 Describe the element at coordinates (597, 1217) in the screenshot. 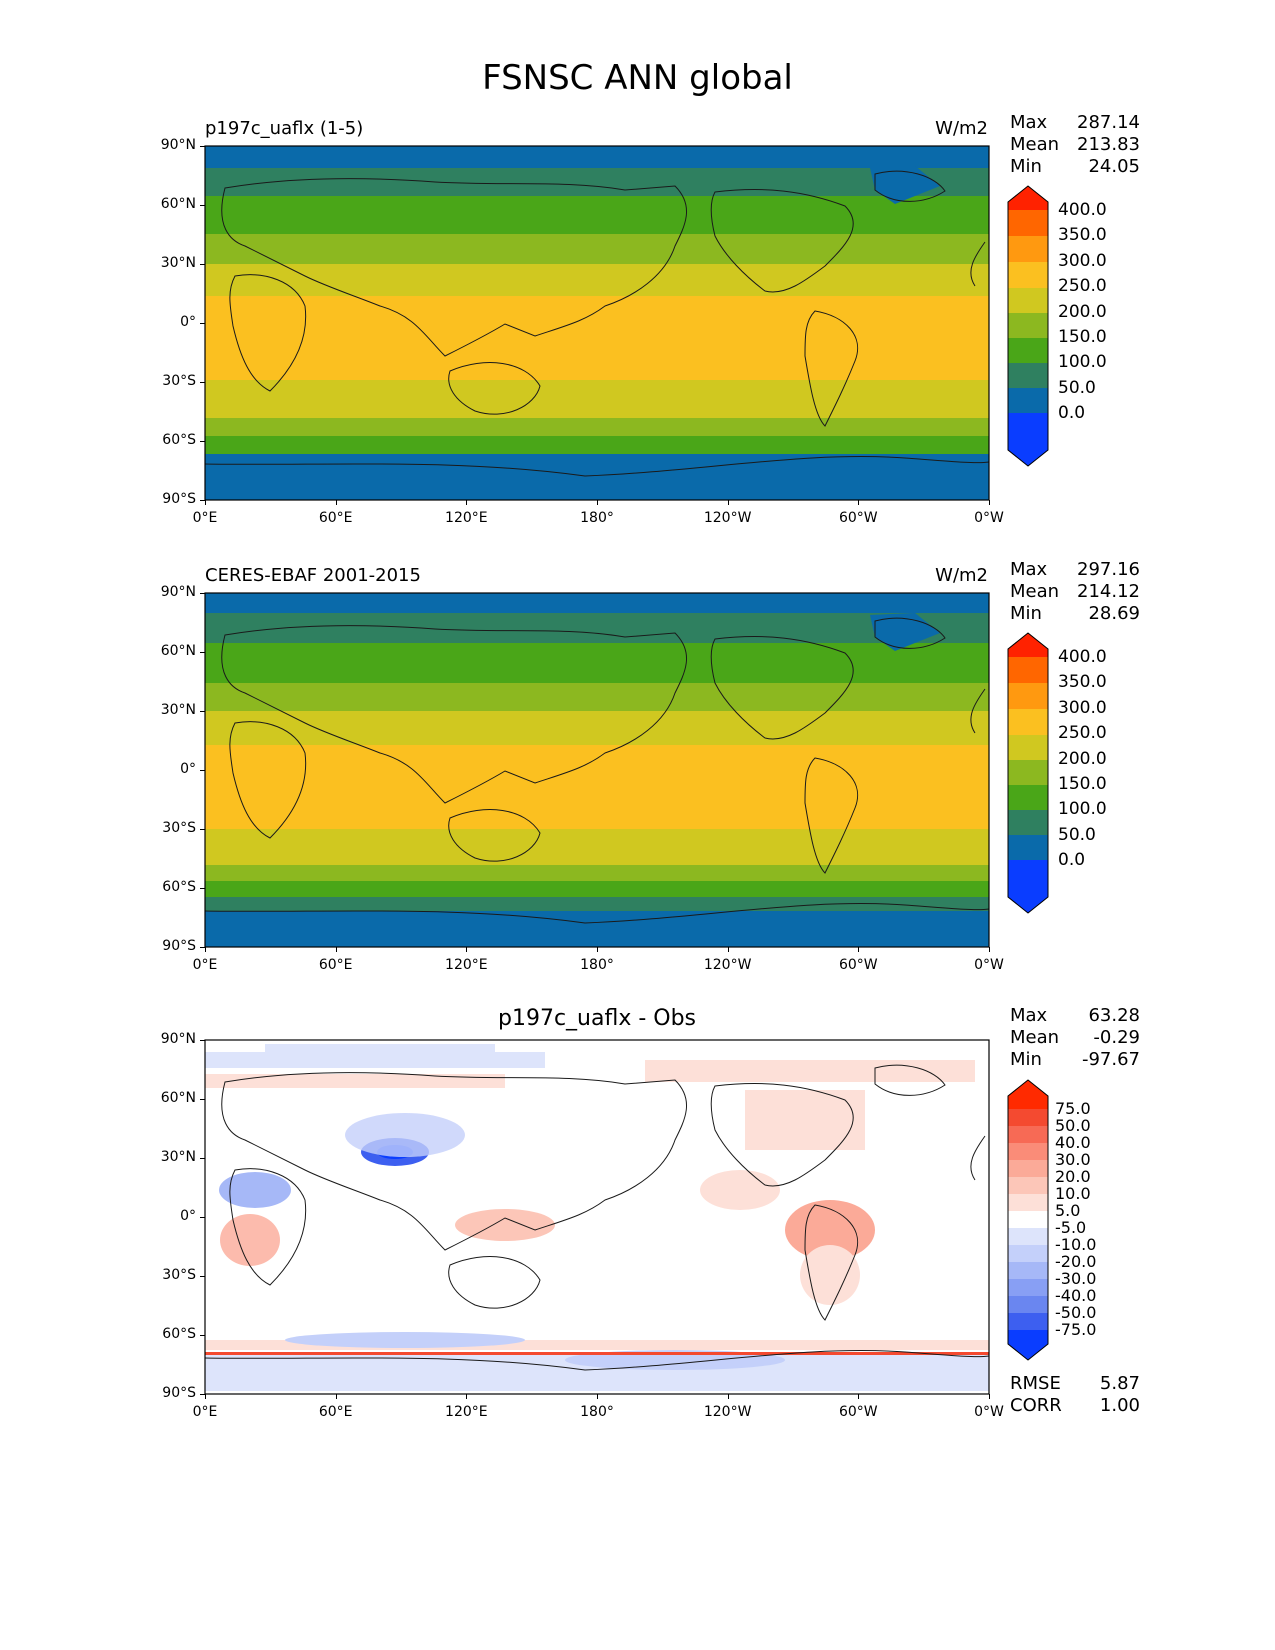

I see `panel-3-map` at that location.